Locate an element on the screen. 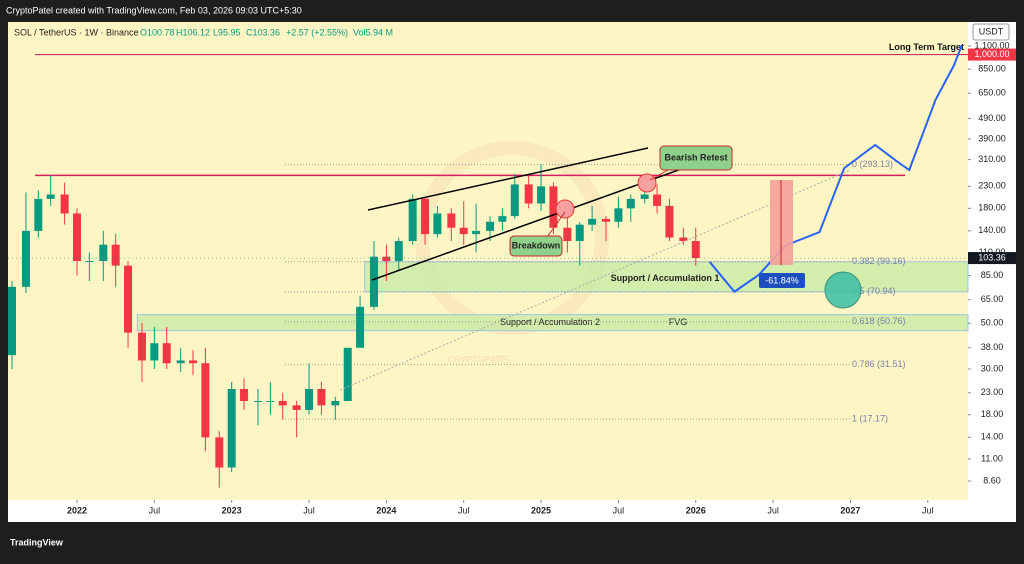  target-tag-label: 1,000.00 is located at coordinates (991, 54).